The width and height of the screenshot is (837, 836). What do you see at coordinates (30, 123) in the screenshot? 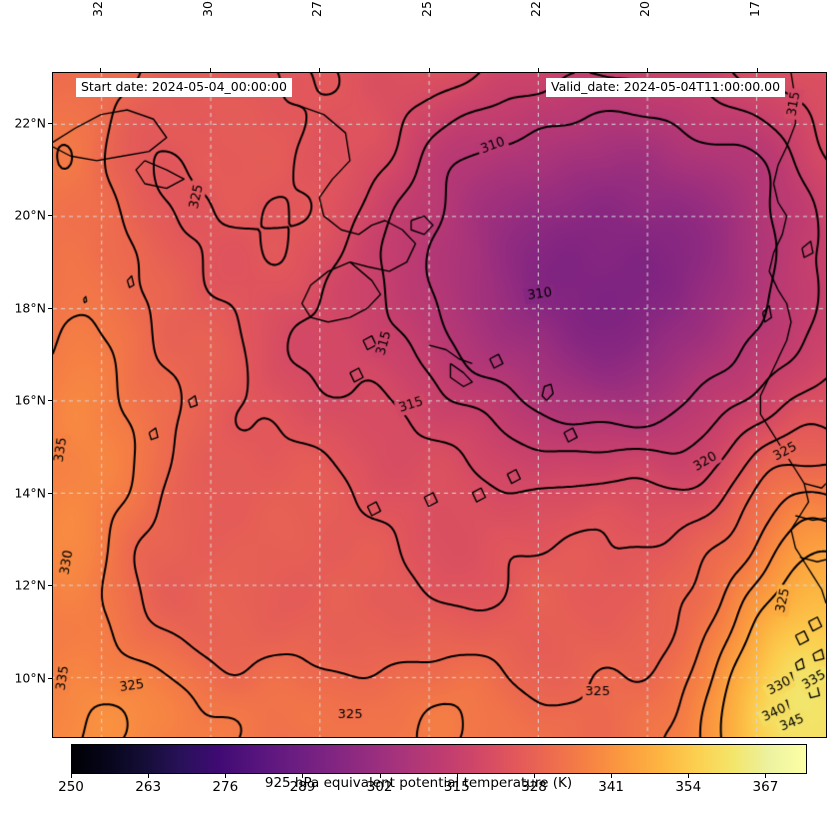
I see `lat-tick-label: 22°N` at bounding box center [30, 123].